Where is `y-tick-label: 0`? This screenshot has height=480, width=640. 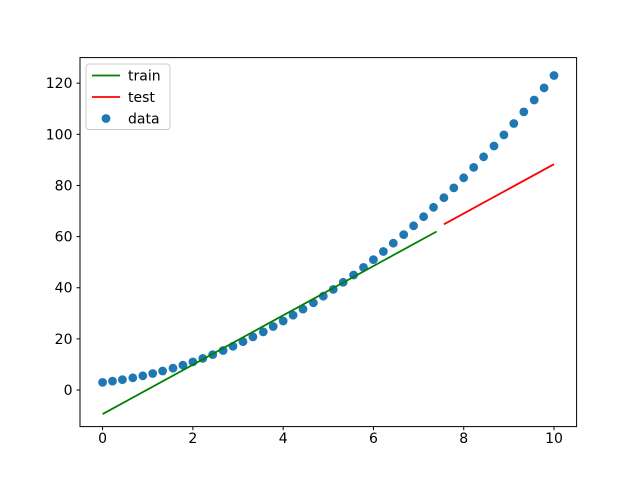 y-tick-label: 0 is located at coordinates (68, 391).